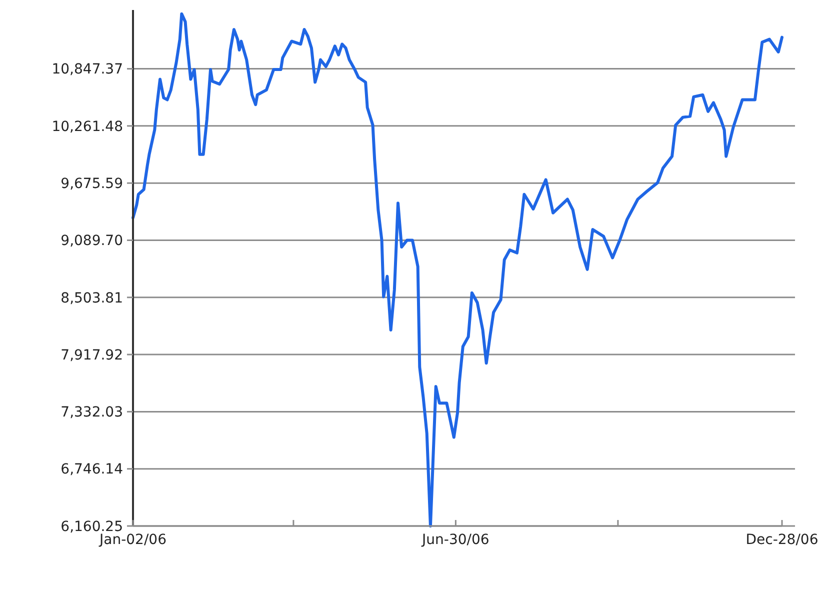  I want to click on y-tick-label: 7,332.03, so click(91, 412).